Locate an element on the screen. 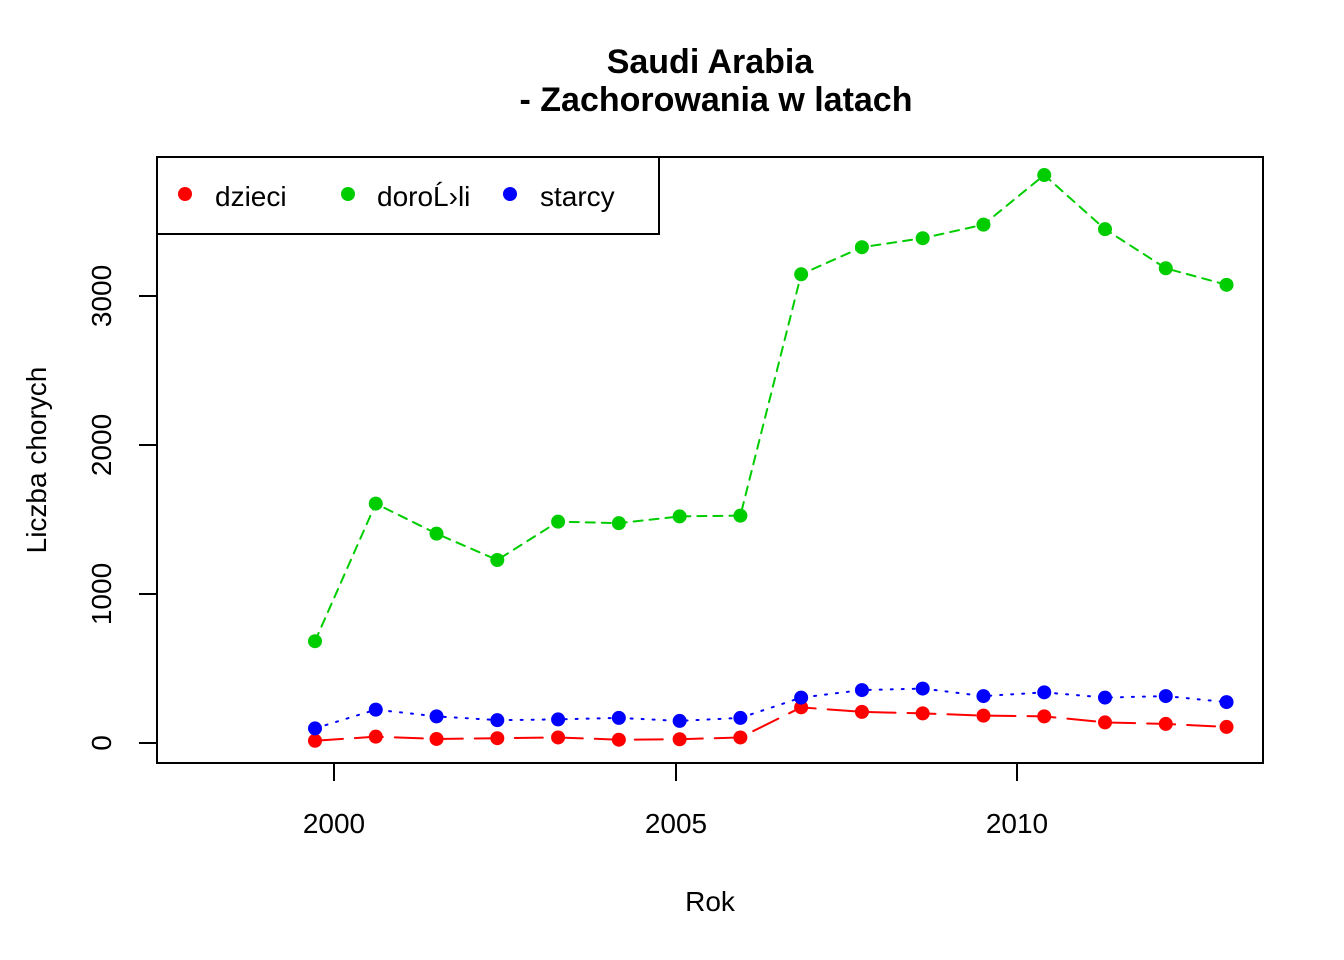 The height and width of the screenshot is (960, 1344). legend-starcy-label: starcy is located at coordinates (577, 196).